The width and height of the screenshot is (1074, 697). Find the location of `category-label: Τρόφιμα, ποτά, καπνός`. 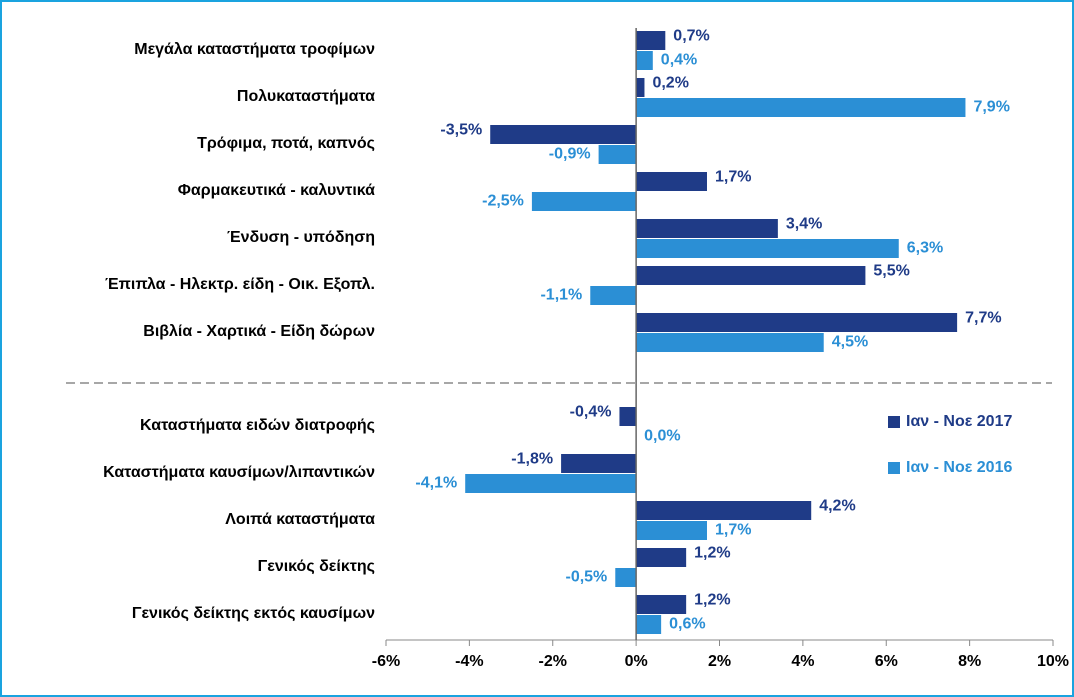

category-label: Τρόφιμα, ποτά, καπνός is located at coordinates (286, 143).